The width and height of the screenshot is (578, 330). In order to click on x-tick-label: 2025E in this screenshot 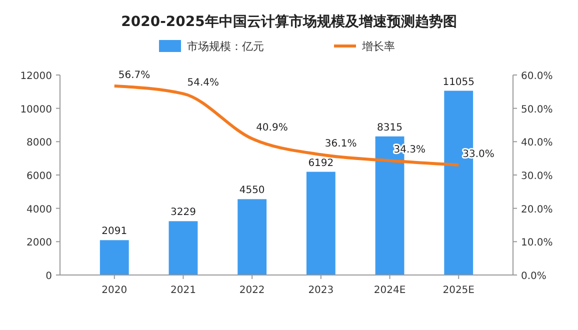, I will do `click(458, 290)`.